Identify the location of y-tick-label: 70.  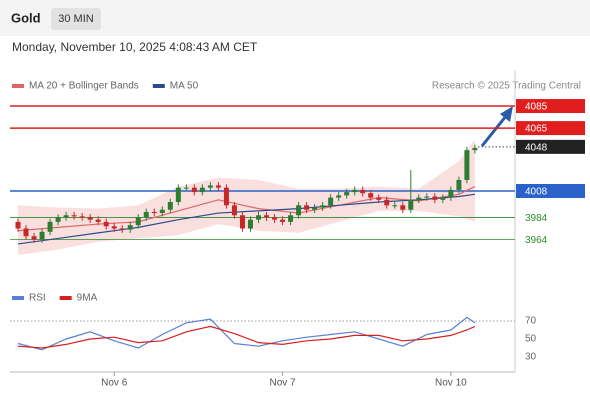
(531, 321).